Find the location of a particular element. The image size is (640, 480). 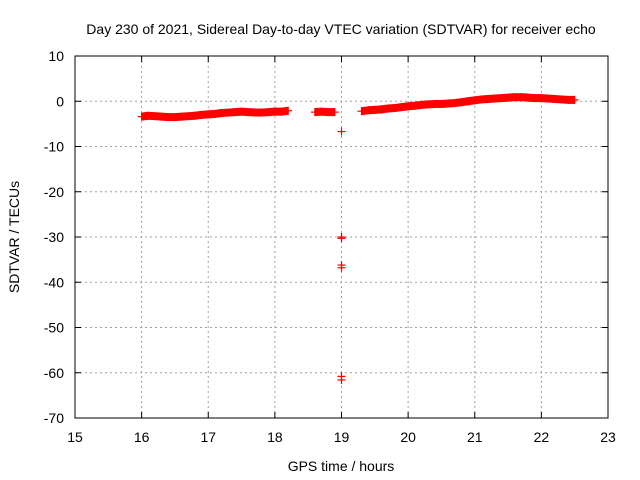

x-tick-label: 22 is located at coordinates (542, 437).